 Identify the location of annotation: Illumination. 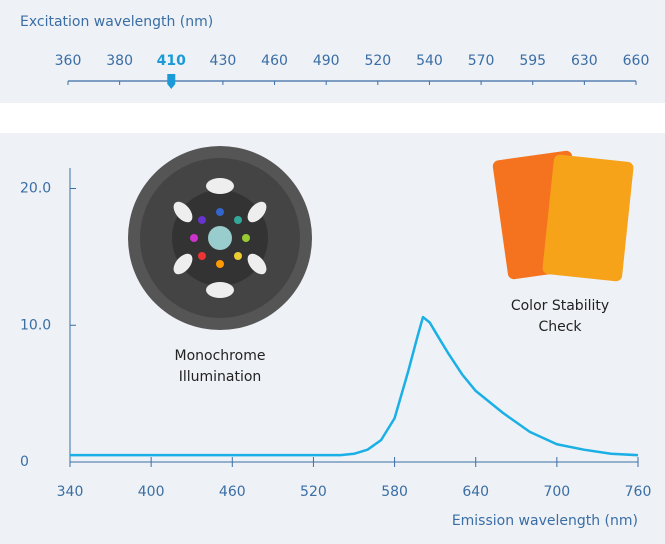
(220, 377).